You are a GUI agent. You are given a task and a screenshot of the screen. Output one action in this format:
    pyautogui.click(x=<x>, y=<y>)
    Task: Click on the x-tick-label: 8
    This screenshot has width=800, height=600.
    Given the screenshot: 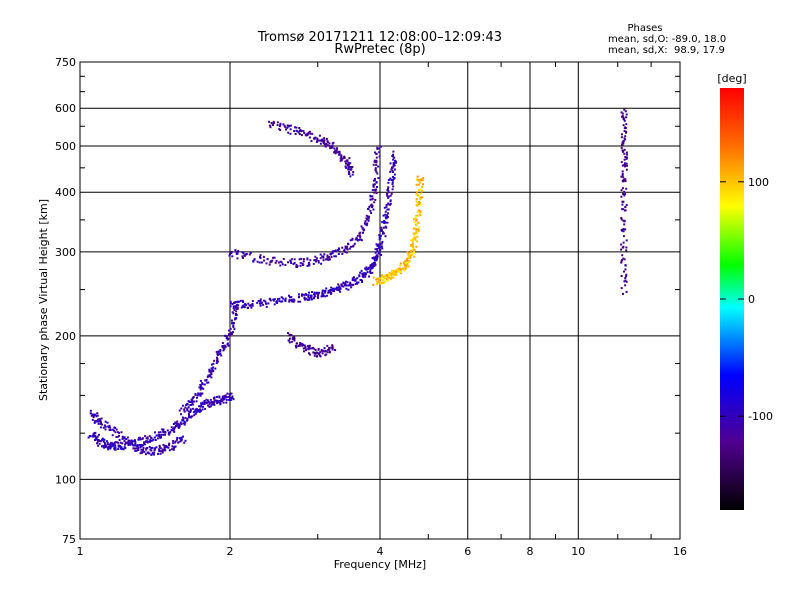 What is the action you would take?
    pyautogui.click(x=530, y=551)
    